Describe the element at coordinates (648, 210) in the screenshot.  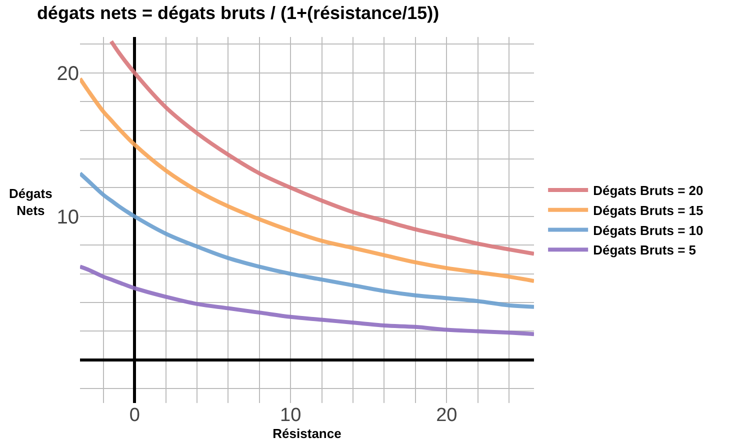
I see `legend-label: Dégats Bruts = 15` at that location.